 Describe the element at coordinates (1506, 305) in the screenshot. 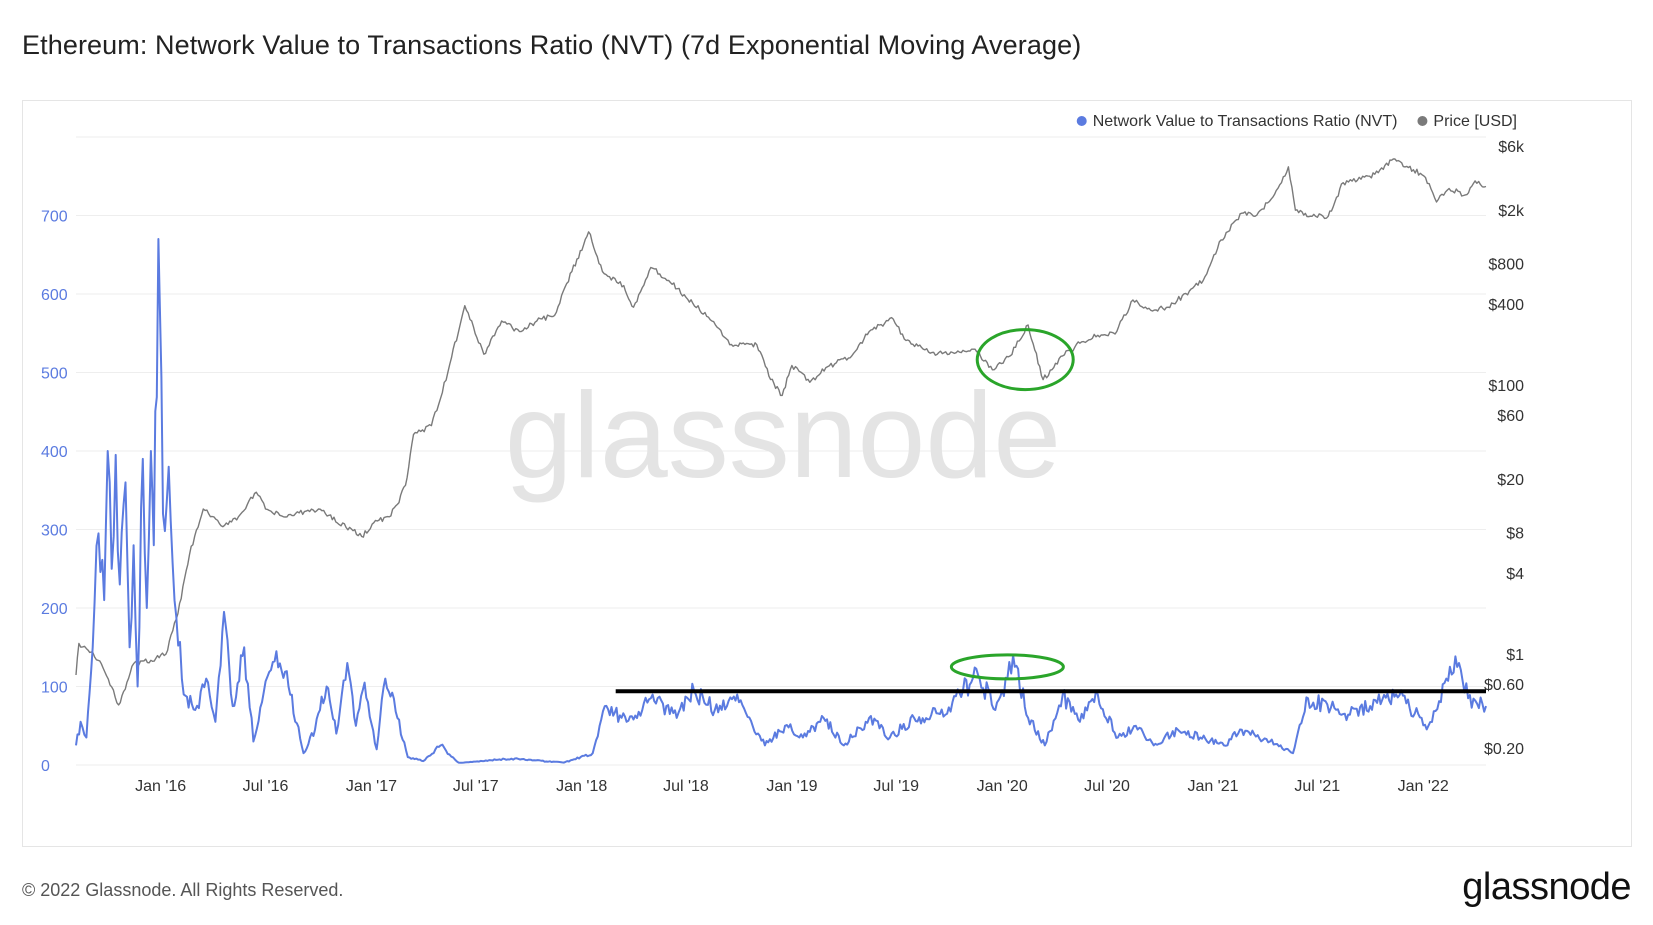

I see `right-tick-label: $400` at that location.